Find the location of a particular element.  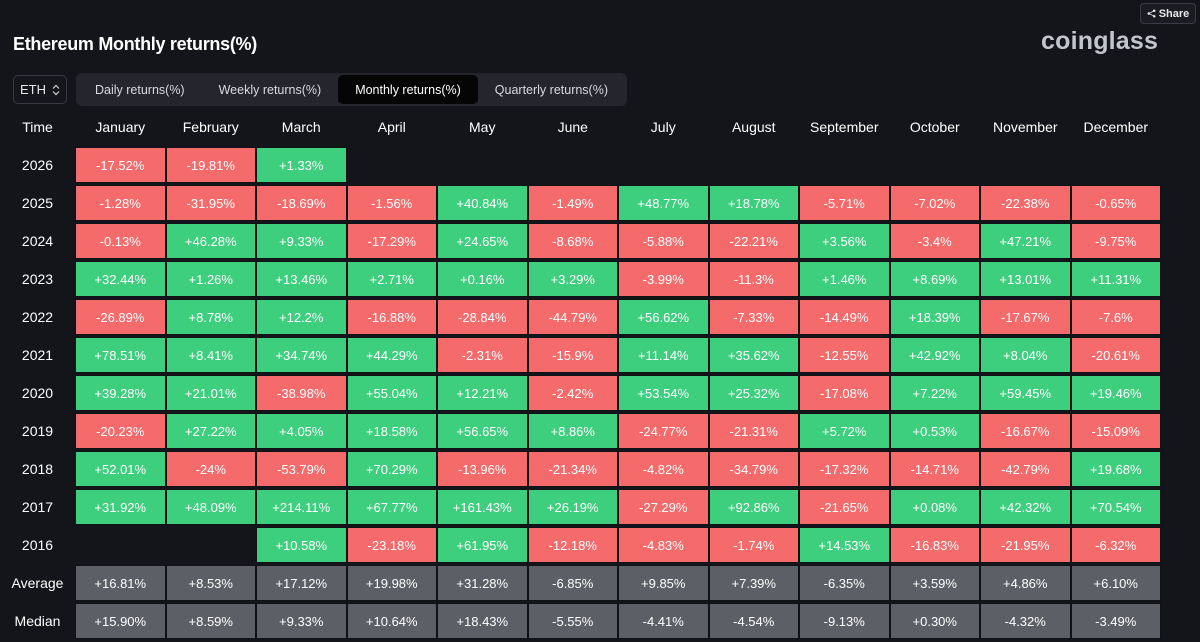

column-header-january: January is located at coordinates (120, 127).